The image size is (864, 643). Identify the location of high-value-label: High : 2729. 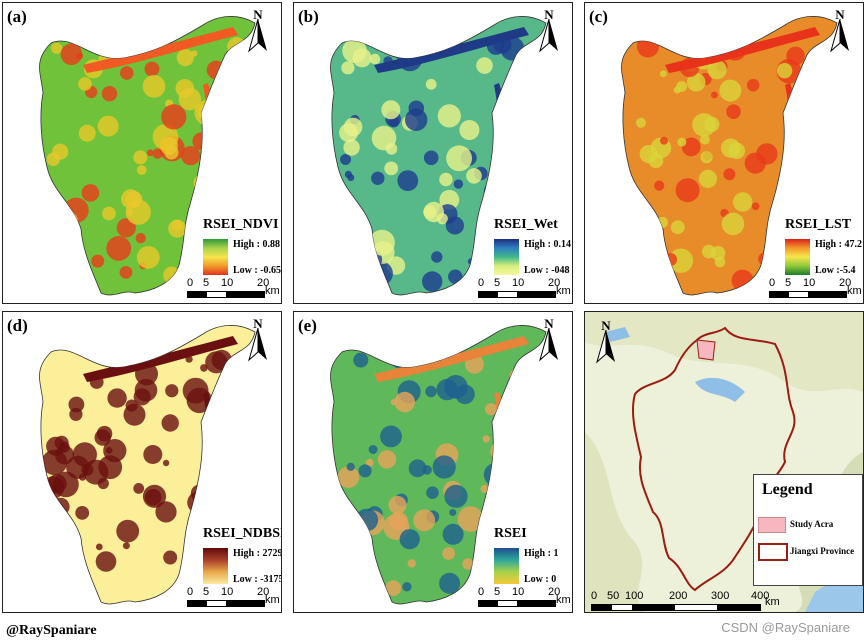
(257, 553).